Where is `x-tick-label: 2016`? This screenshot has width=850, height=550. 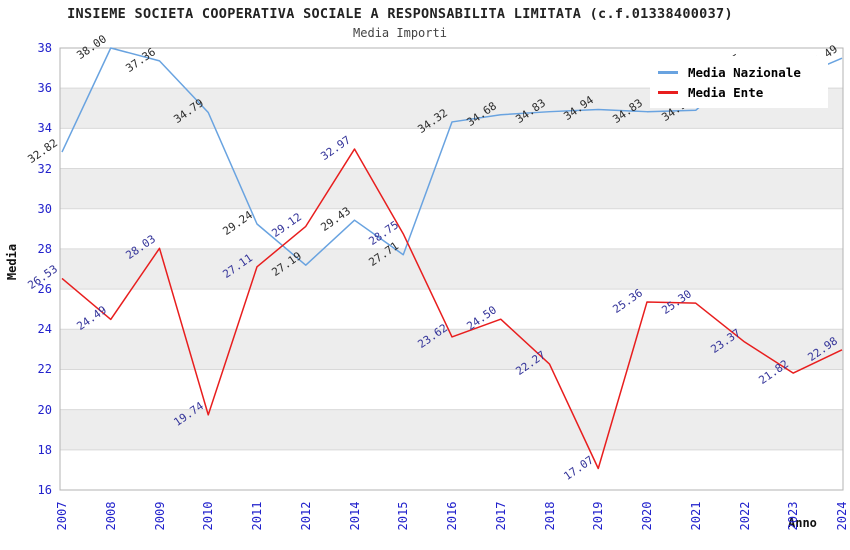
x-tick-label: 2016 is located at coordinates (452, 516).